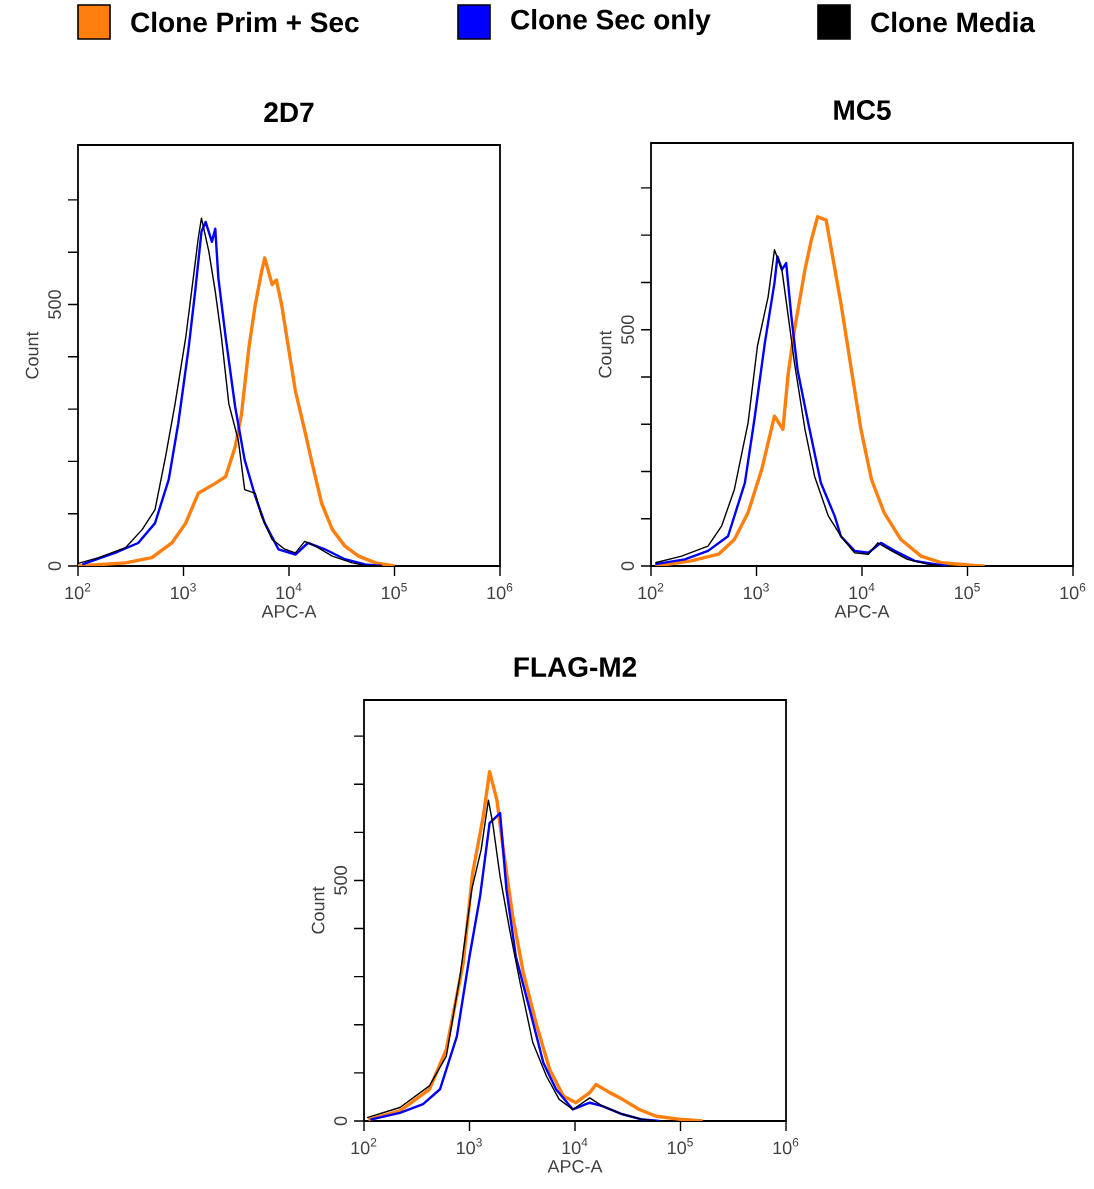  What do you see at coordinates (289, 112) in the screenshot?
I see `chart-title: 2D7` at bounding box center [289, 112].